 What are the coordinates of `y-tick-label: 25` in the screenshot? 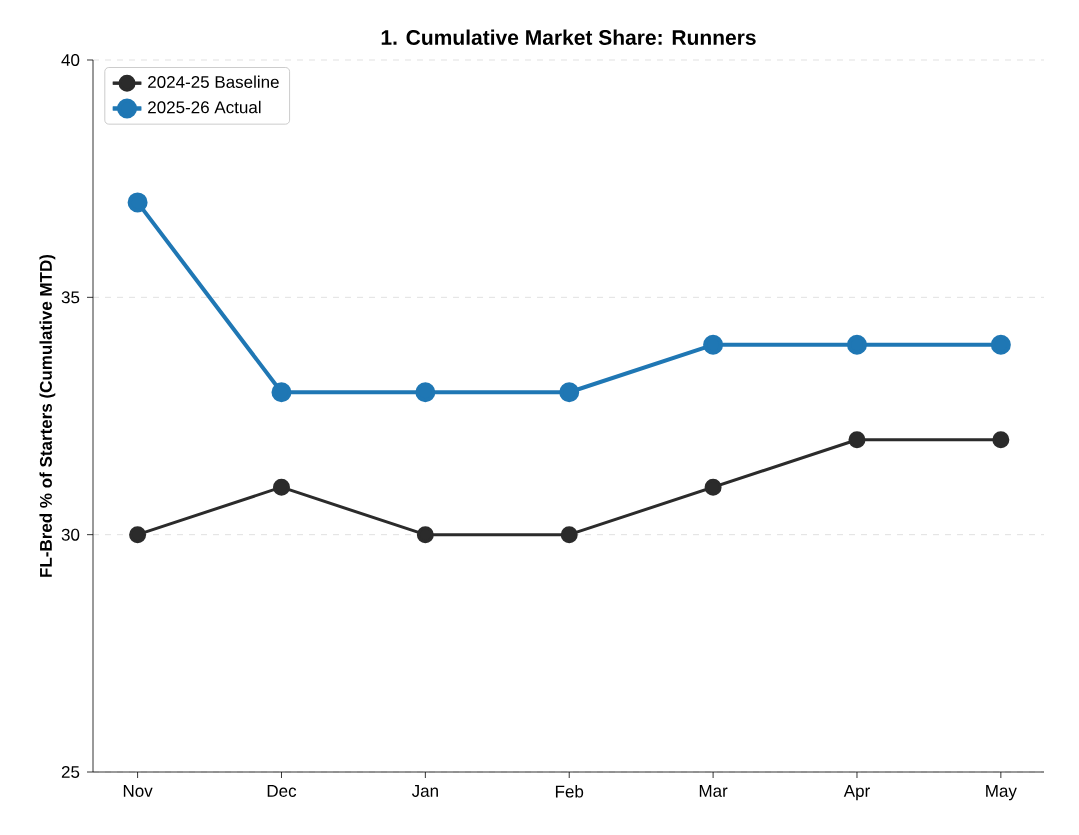 It's located at (70, 772).